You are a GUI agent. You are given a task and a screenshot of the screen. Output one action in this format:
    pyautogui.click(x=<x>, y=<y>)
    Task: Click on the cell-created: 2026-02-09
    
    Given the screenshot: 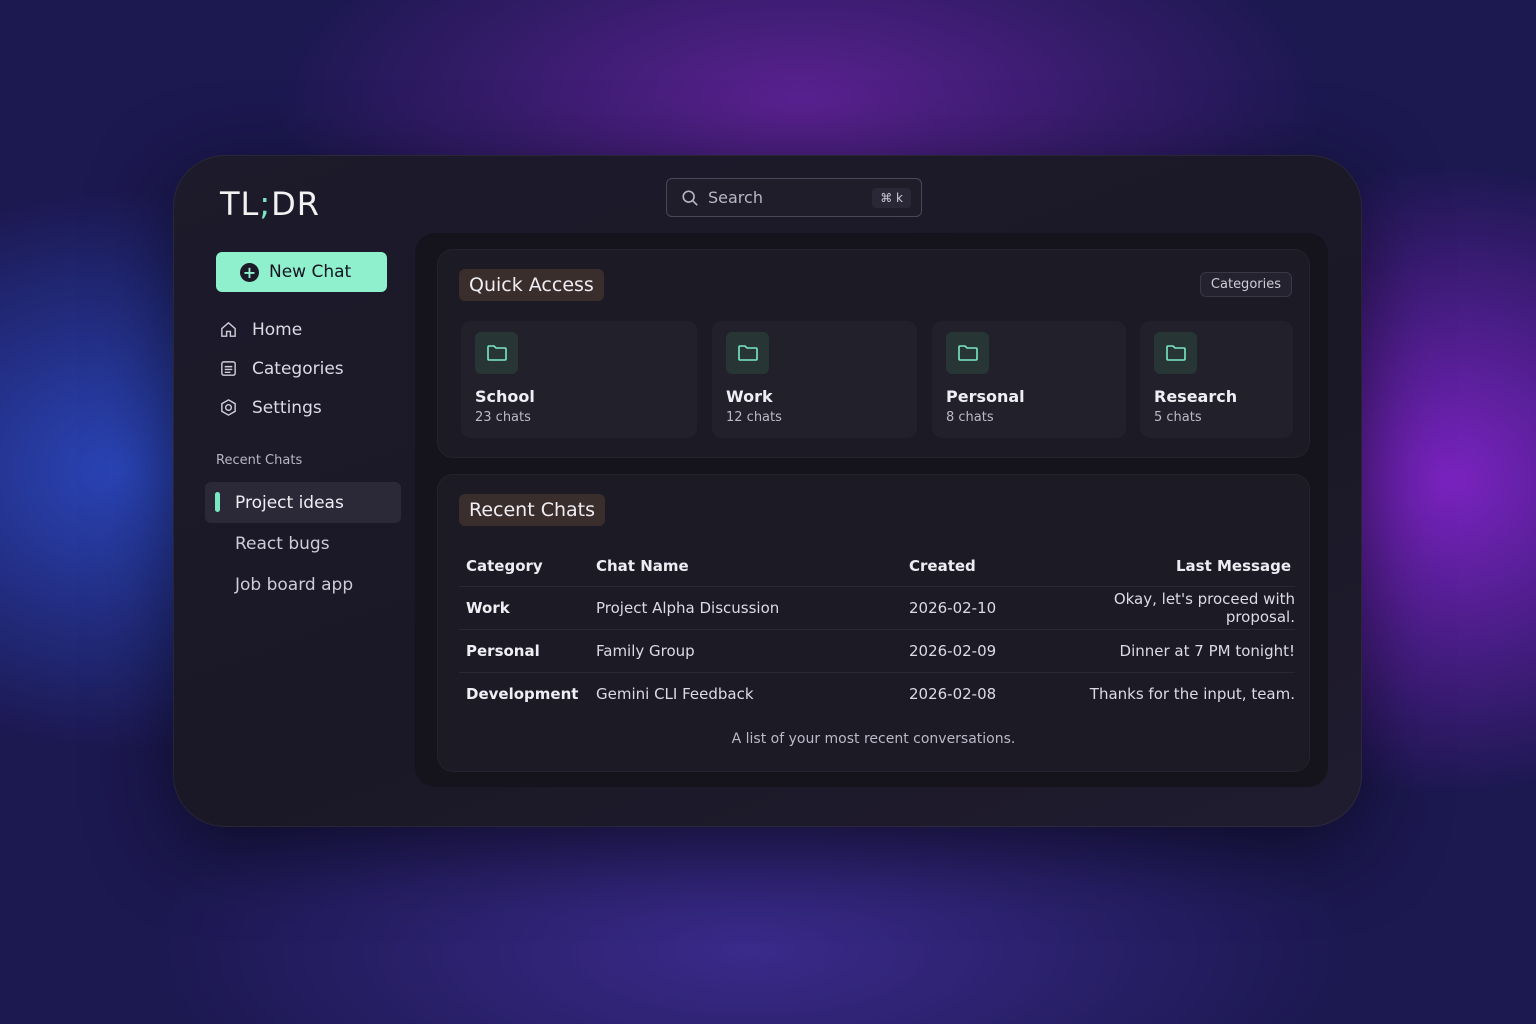 What is the action you would take?
    pyautogui.click(x=972, y=650)
    